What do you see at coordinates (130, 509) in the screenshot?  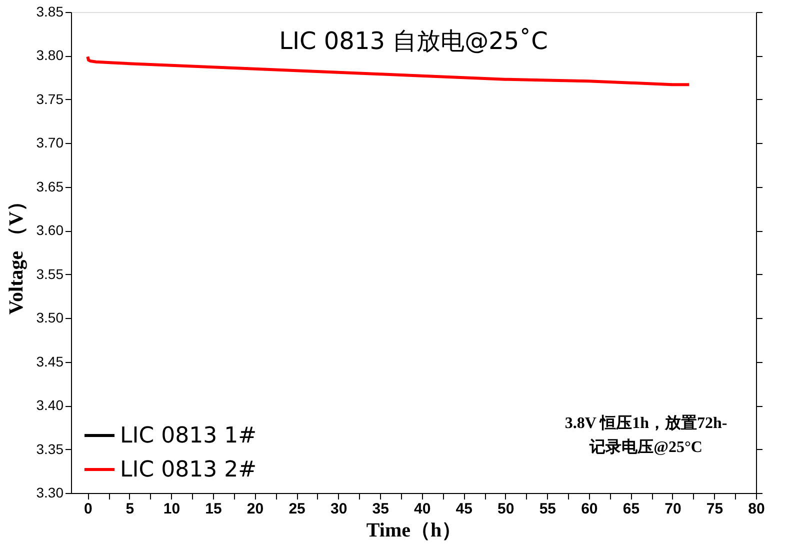 I see `x-tick-label: 5` at bounding box center [130, 509].